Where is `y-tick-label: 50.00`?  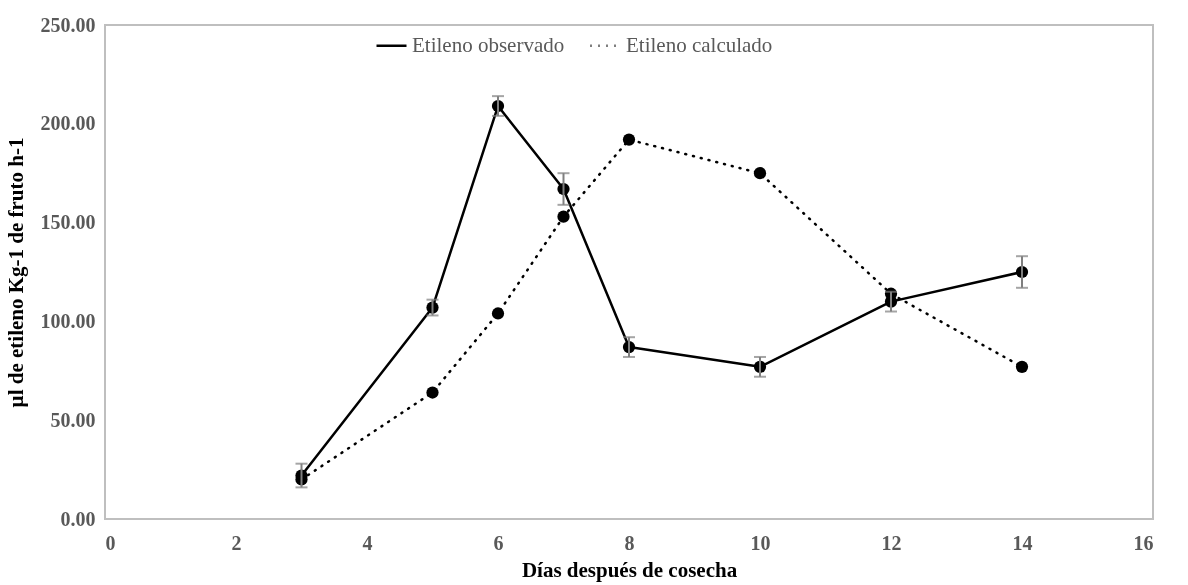 y-tick-label: 50.00 is located at coordinates (73, 419).